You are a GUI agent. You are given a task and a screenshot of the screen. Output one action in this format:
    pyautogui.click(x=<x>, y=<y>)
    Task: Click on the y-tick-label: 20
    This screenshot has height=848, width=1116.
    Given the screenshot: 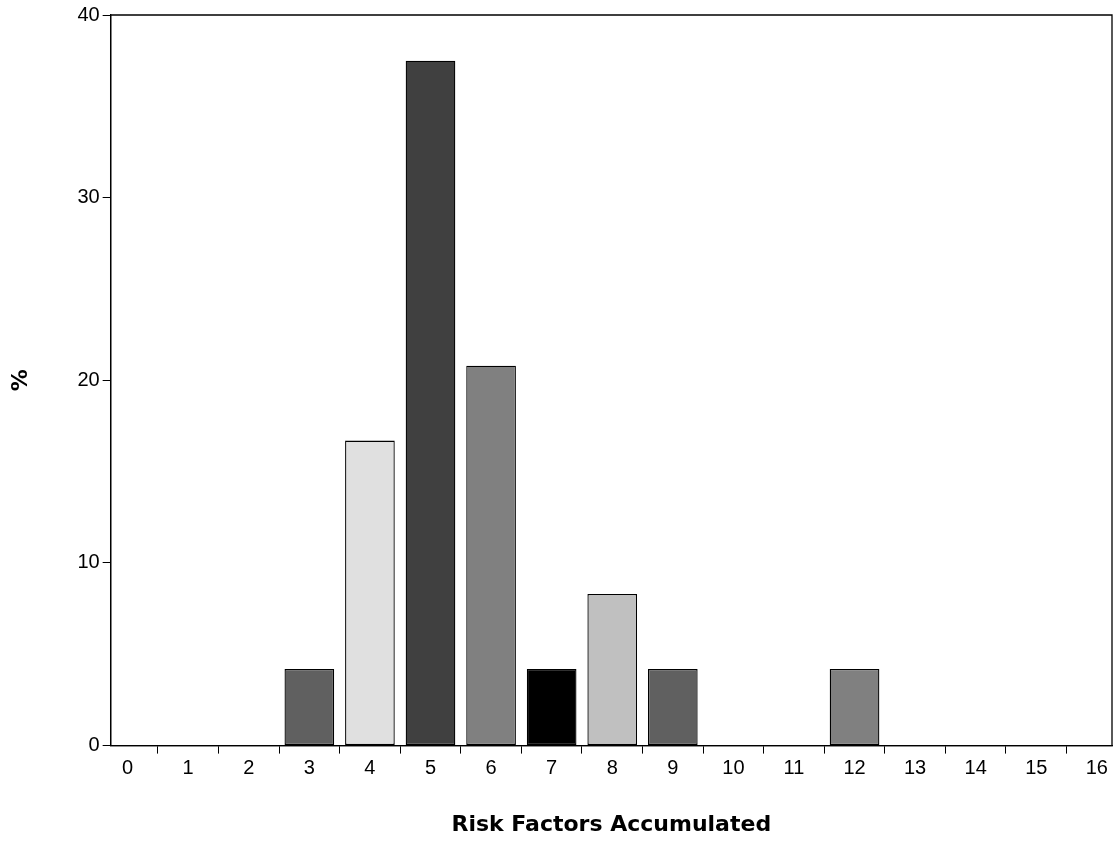 What is the action you would take?
    pyautogui.click(x=88, y=378)
    